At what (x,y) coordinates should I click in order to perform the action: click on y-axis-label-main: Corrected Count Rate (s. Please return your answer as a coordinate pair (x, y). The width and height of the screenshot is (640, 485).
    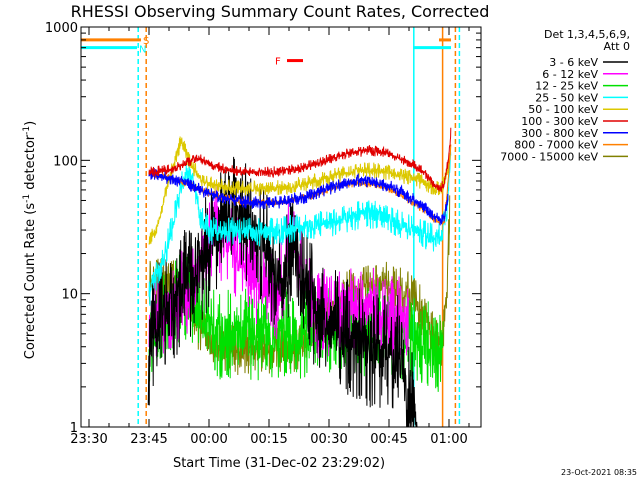
    Looking at the image, I should click on (30, 281).